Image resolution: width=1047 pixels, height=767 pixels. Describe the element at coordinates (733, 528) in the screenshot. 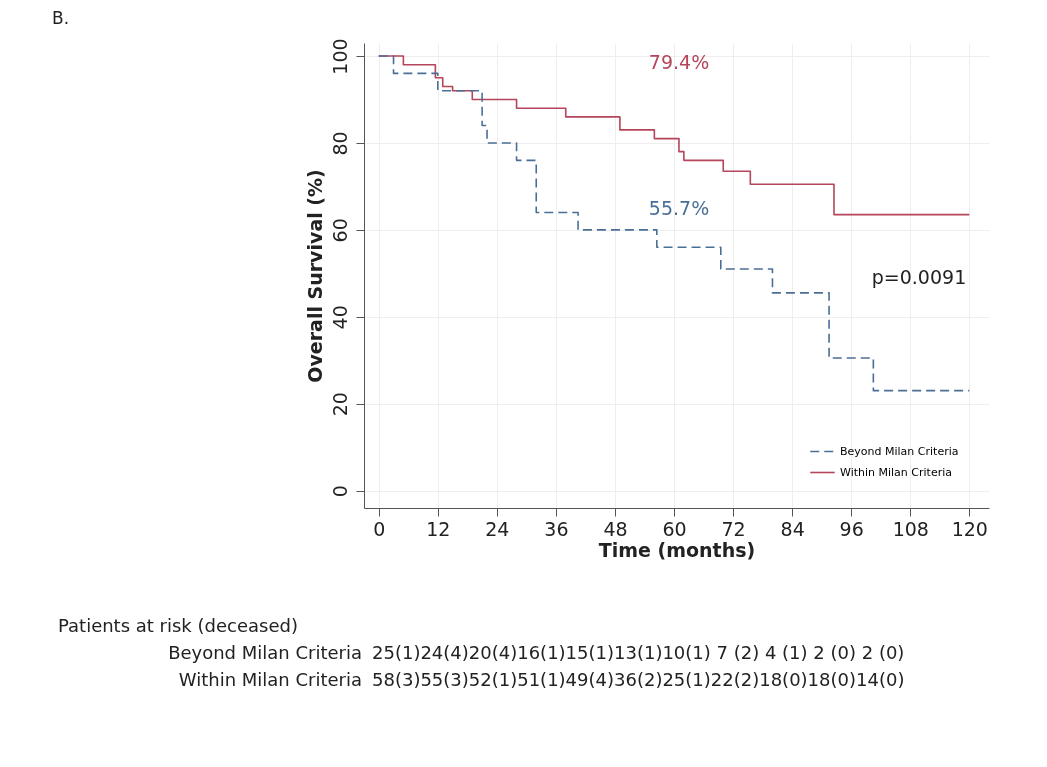

I see `x-tick-label: 72` at that location.